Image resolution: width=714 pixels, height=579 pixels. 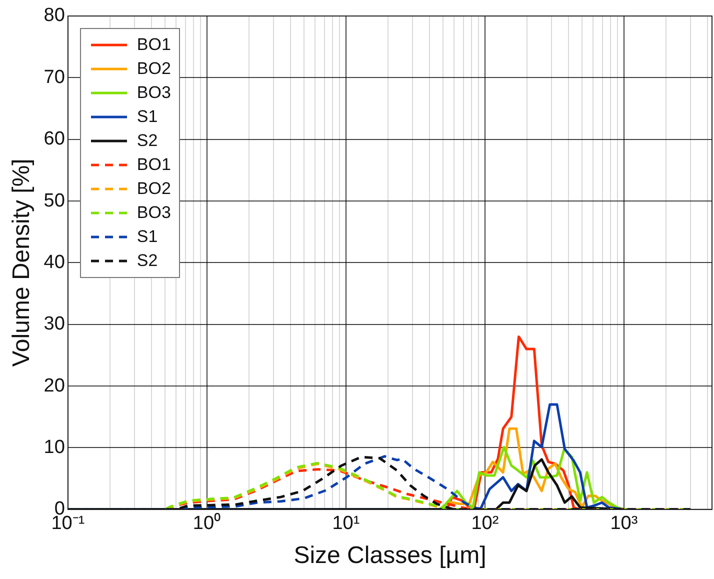 What do you see at coordinates (54, 77) in the screenshot?
I see `y-tick-label: 70` at bounding box center [54, 77].